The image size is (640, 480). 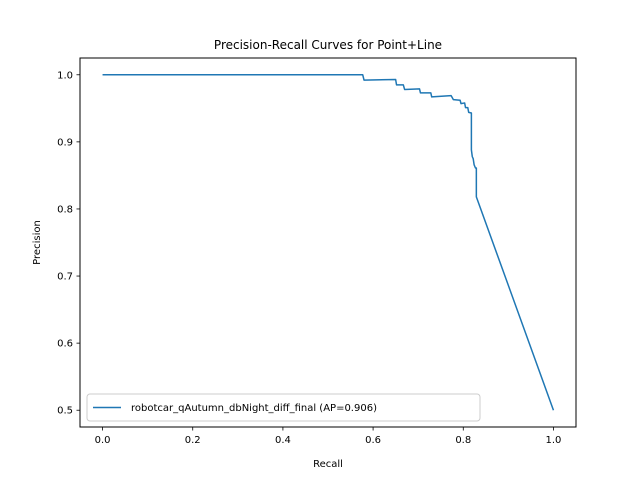 What do you see at coordinates (65, 411) in the screenshot?
I see `y-tick-label: 0.5` at bounding box center [65, 411].